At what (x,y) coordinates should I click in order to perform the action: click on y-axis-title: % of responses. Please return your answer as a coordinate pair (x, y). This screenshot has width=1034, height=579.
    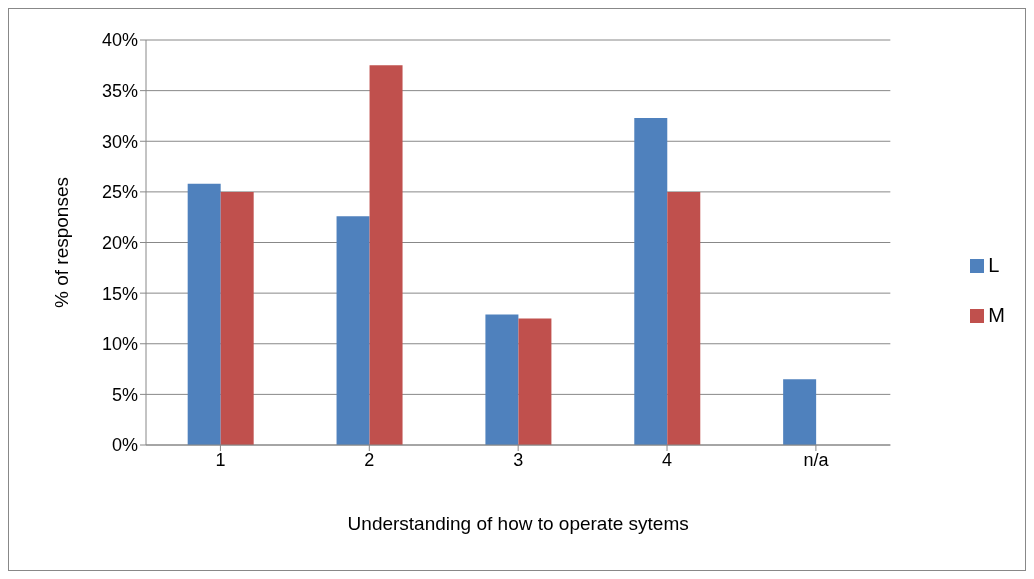
    Looking at the image, I should click on (61, 242).